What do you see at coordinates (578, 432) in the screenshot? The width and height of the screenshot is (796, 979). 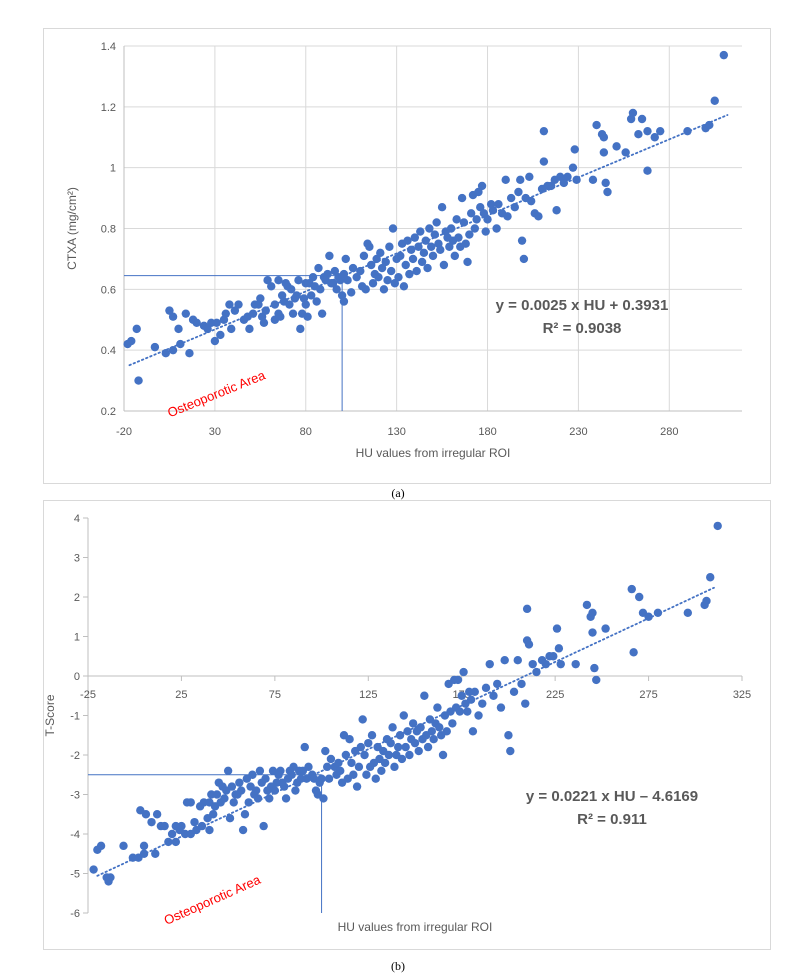 I see `chart-a-xtick-label: 230` at bounding box center [578, 432].